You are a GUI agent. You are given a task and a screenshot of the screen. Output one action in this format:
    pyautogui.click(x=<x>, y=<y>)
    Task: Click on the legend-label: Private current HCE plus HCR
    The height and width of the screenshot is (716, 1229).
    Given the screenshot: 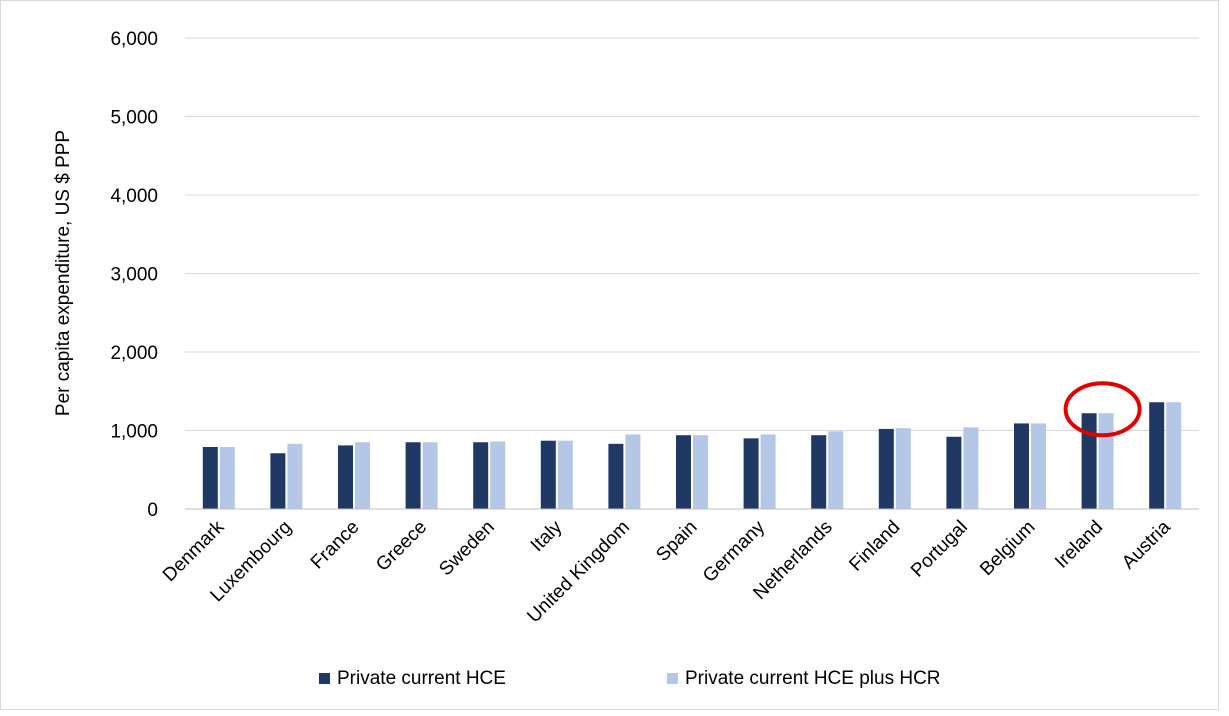 What is the action you would take?
    pyautogui.click(x=813, y=678)
    